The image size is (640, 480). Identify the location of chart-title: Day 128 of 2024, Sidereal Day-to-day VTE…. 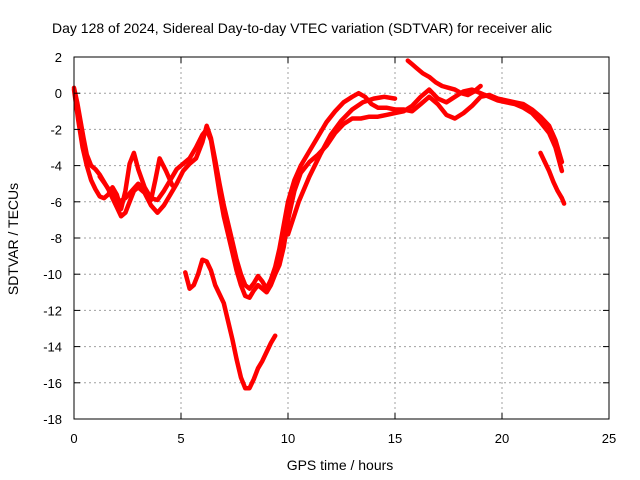
(302, 28).